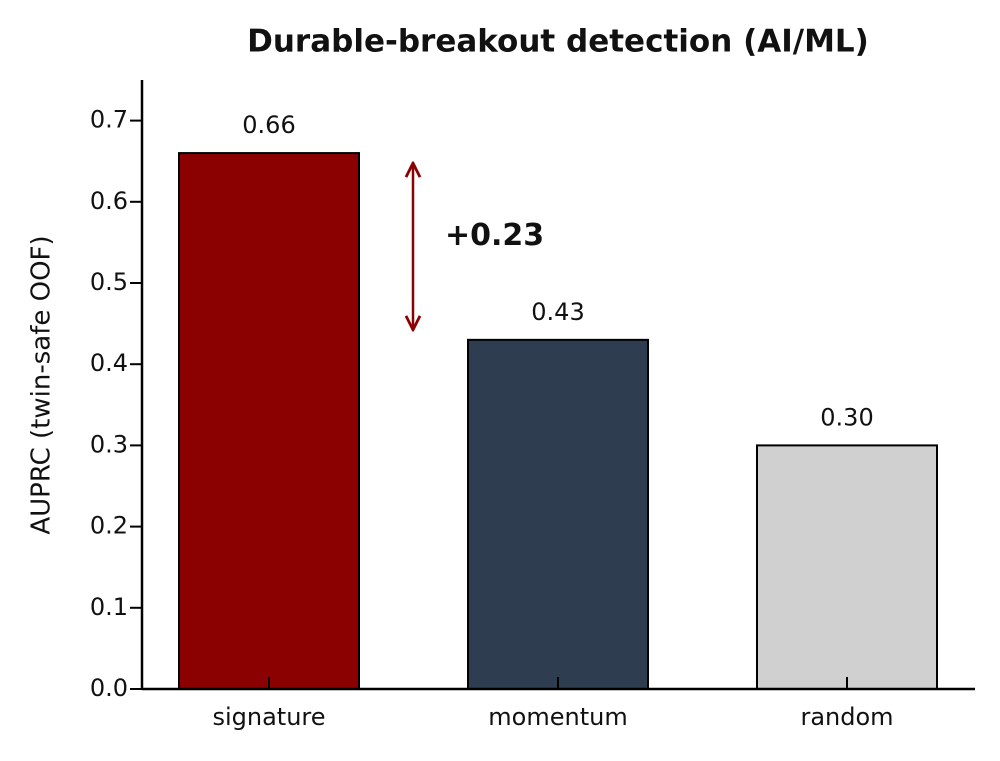 This screenshot has width=1000, height=761. Describe the element at coordinates (268, 717) in the screenshot. I see `x-tick-label: signature` at that location.